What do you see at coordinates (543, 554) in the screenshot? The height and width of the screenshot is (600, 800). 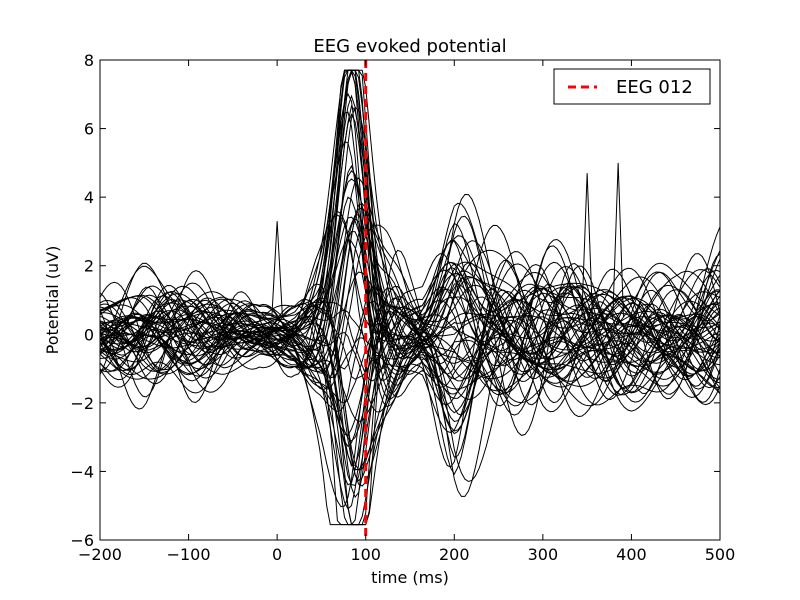 I see `x-tick-label: 300` at bounding box center [543, 554].